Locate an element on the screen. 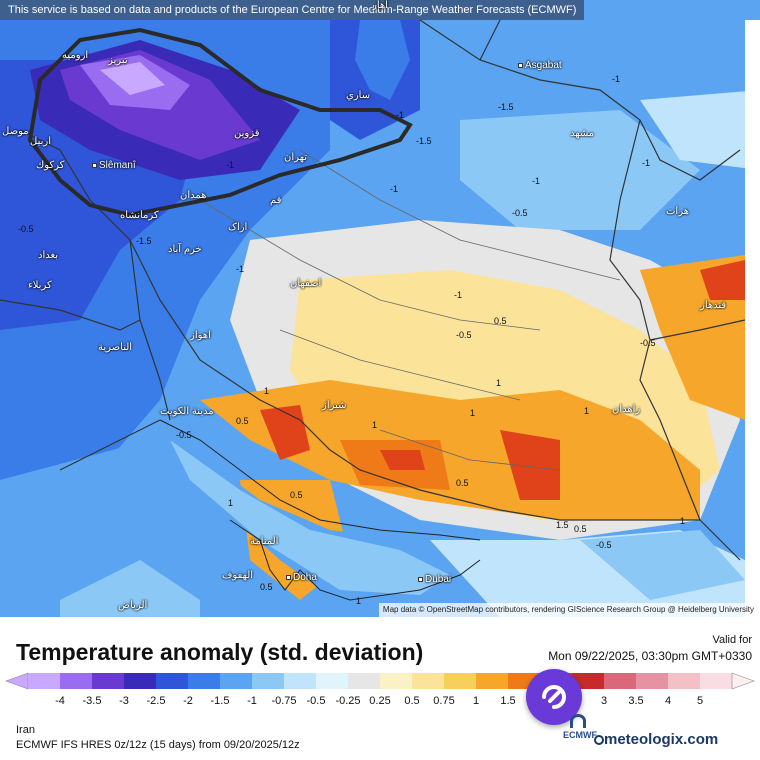 The width and height of the screenshot is (760, 760). city-label-shiraz: شیراز is located at coordinates (334, 405).